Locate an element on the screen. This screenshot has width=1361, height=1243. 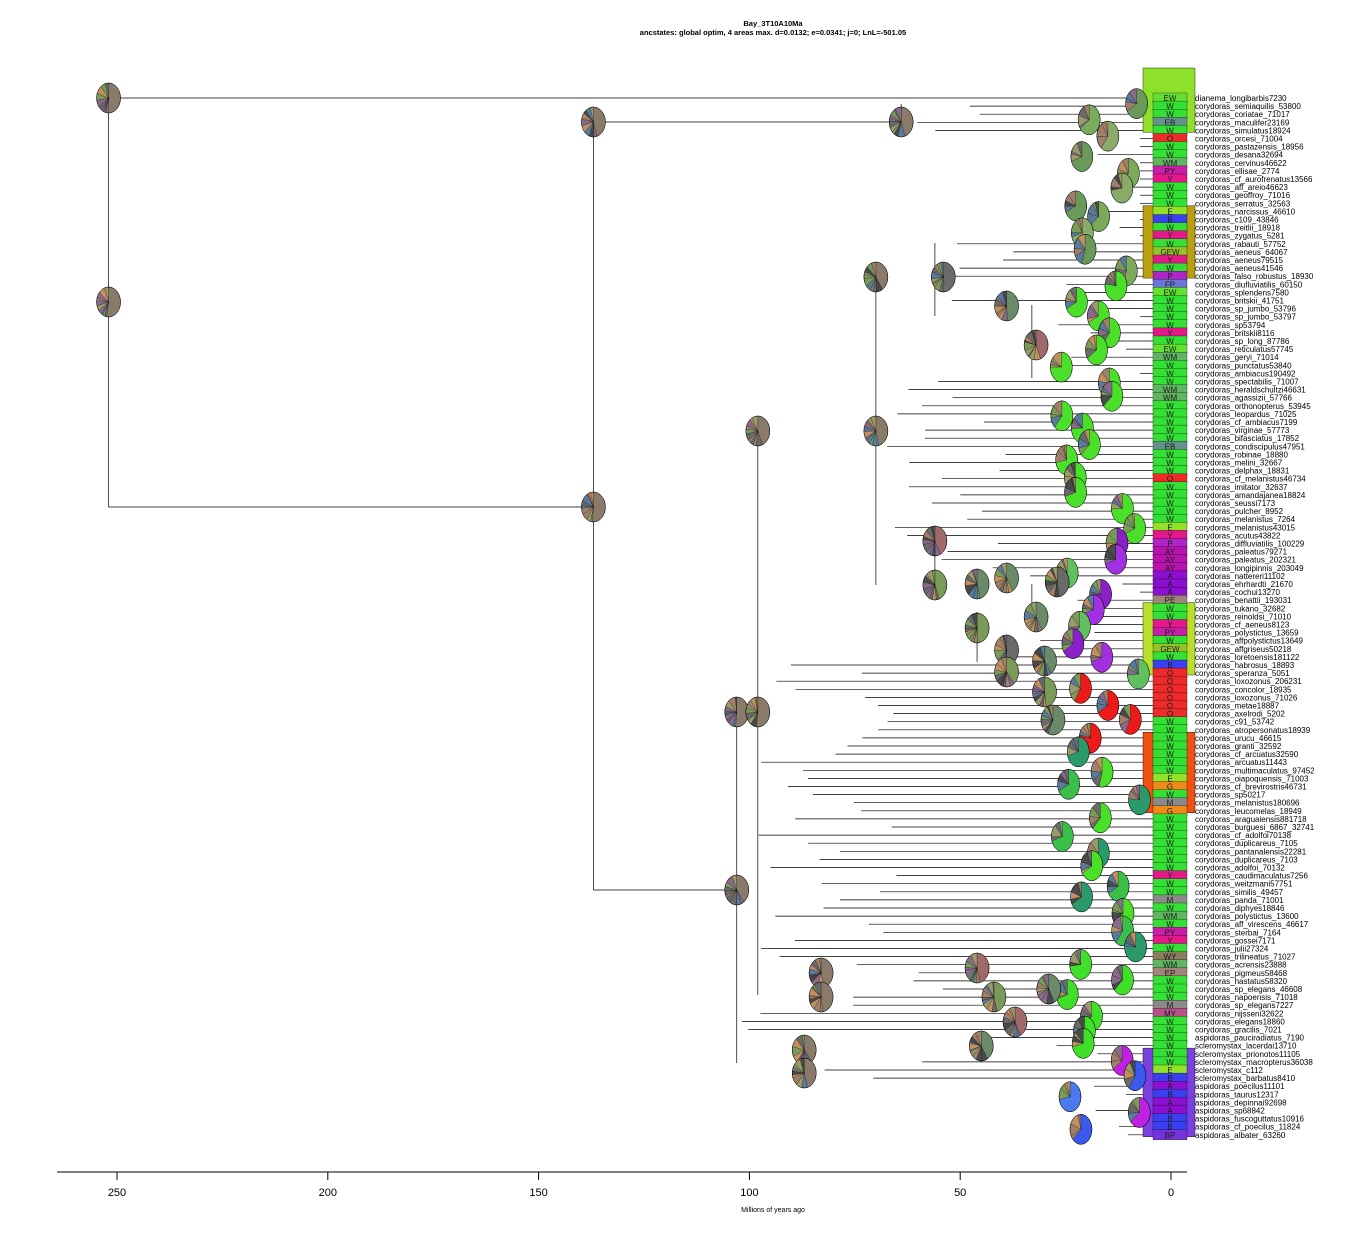
tip-label: corydoras_seussi7173 is located at coordinates (1235, 503).